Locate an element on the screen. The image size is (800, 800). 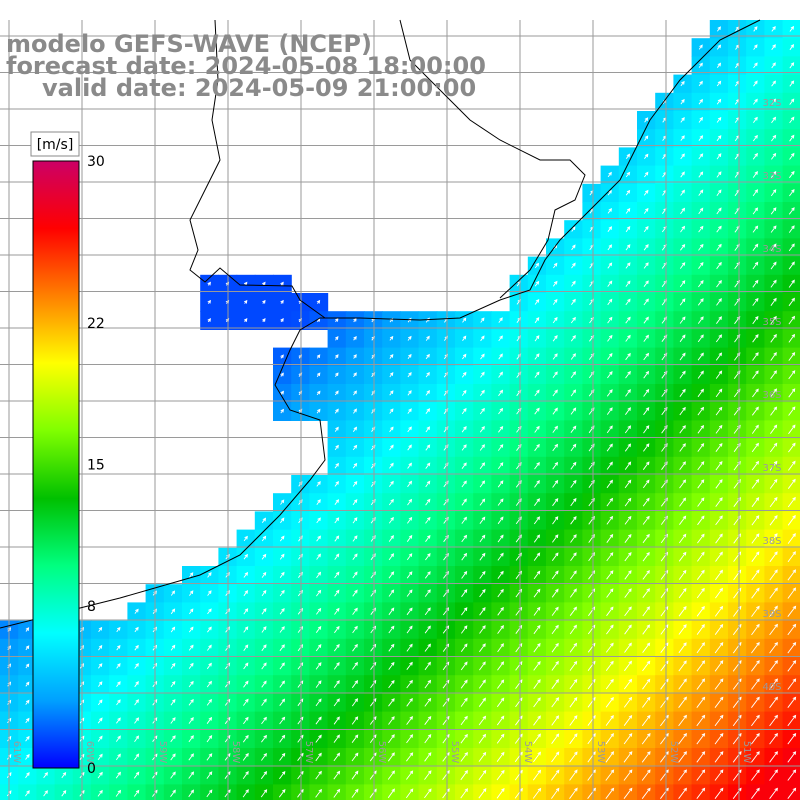
colorbar-tick-label: 8 is located at coordinates (91, 607).